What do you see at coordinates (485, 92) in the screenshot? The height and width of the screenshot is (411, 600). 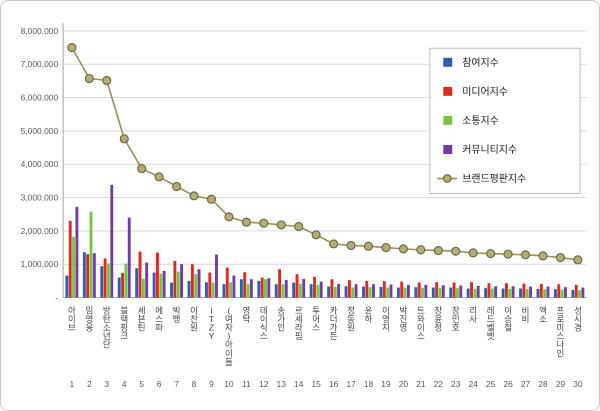 I see `legend-label: 미디어지수` at bounding box center [485, 92].